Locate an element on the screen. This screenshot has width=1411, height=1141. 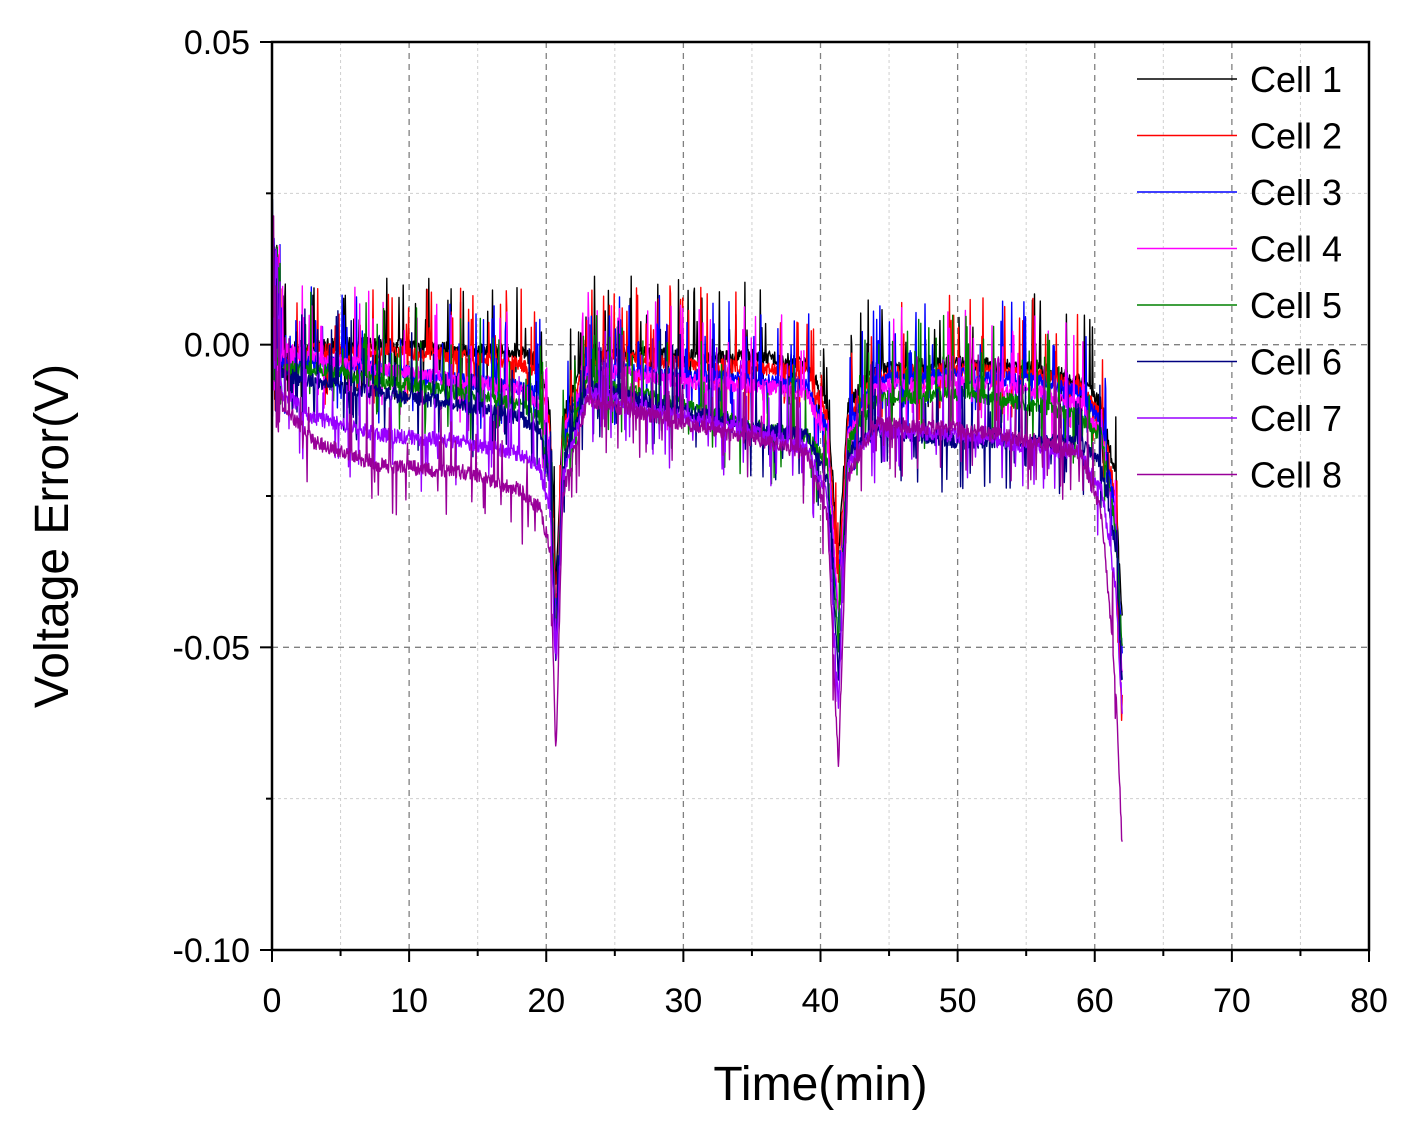
legend-label: Cell 3 is located at coordinates (1296, 192).